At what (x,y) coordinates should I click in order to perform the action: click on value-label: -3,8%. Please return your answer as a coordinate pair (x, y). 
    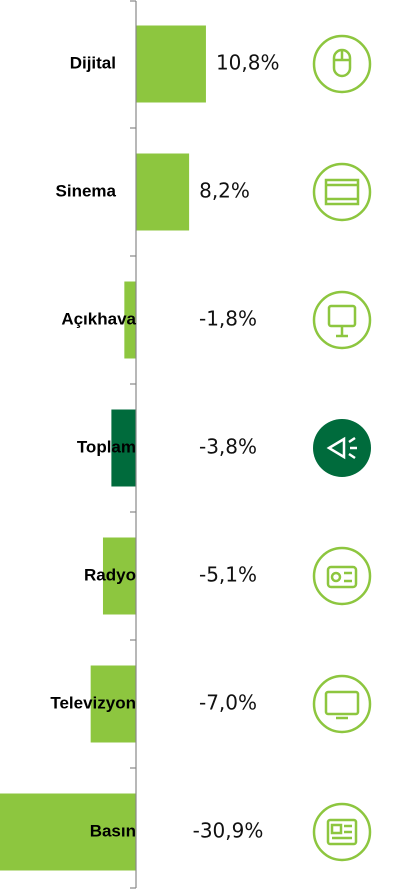
    Looking at the image, I should click on (228, 447).